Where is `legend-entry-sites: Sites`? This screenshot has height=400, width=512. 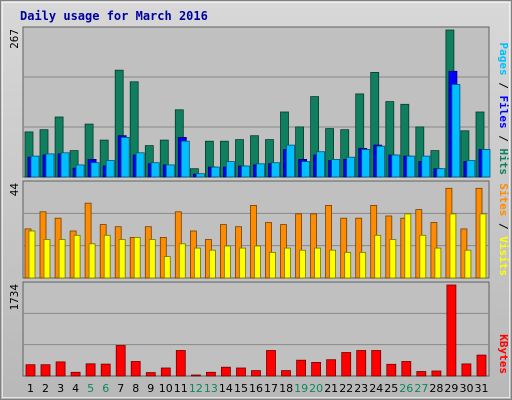 legend-entry-sites: Sites is located at coordinates (503, 199).